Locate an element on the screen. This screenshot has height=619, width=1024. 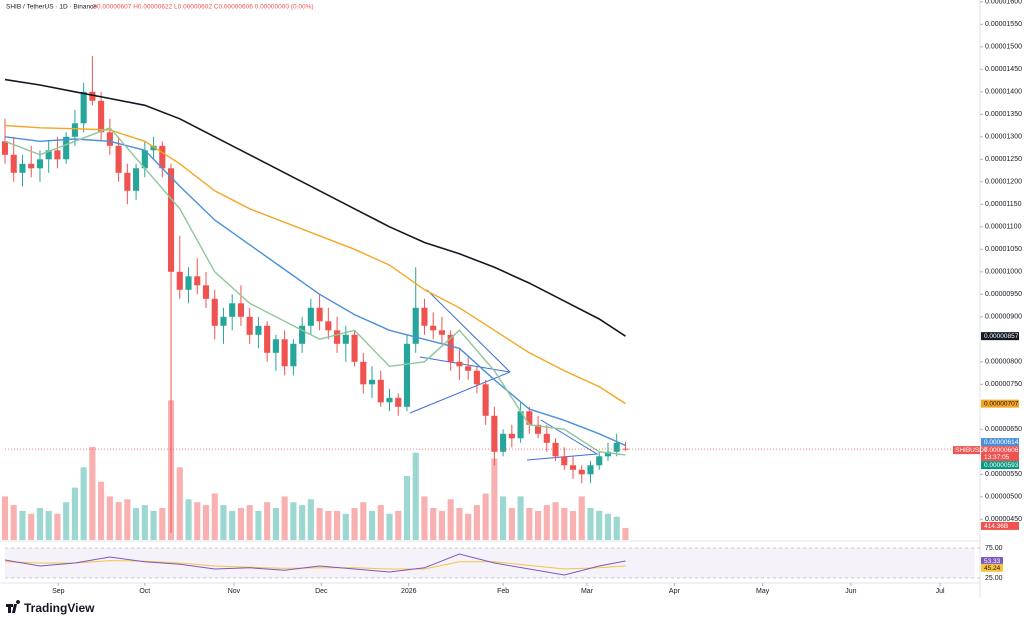
y-tick-label: 0.00001400 is located at coordinates (1003, 92).